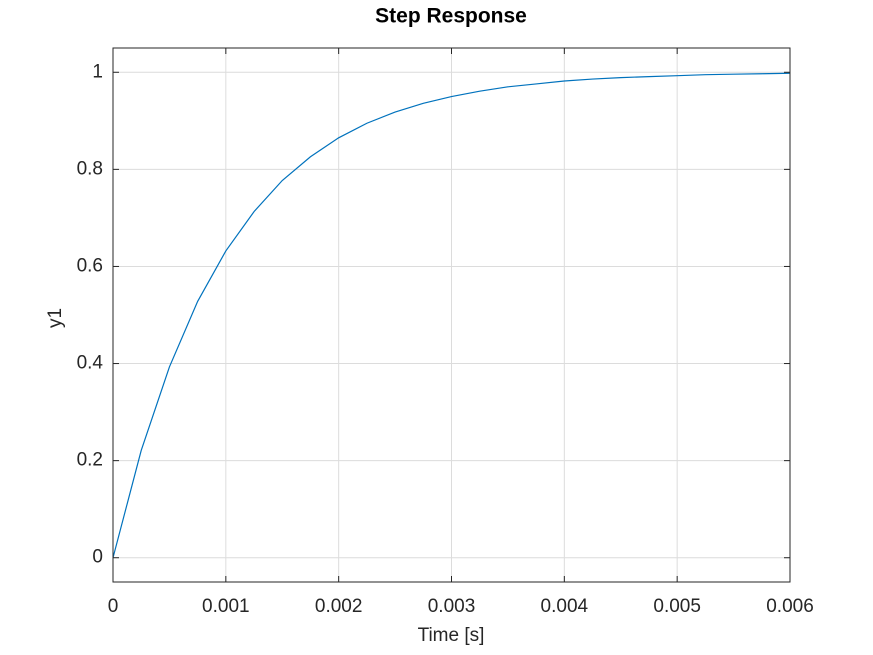 The height and width of the screenshot is (655, 873). Describe the element at coordinates (339, 606) in the screenshot. I see `x-tick-label: 0.002` at that location.